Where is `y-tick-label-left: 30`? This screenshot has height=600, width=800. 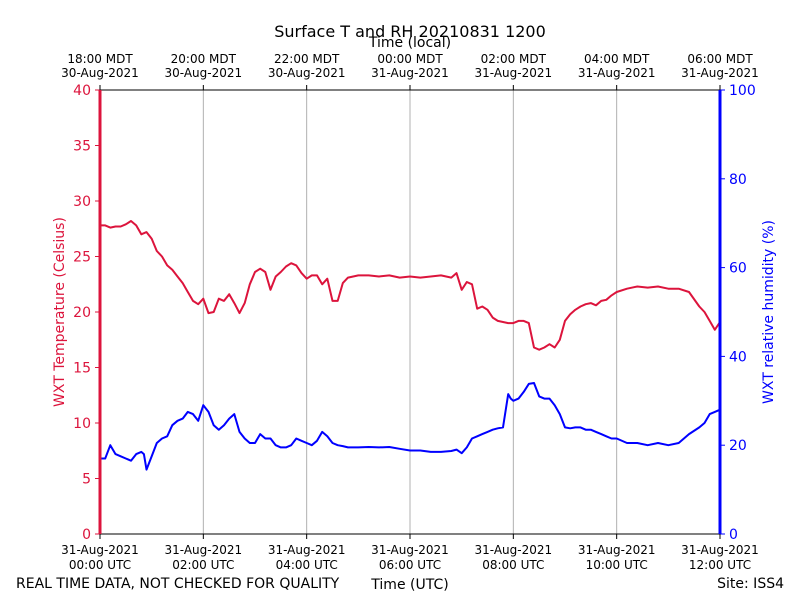
y-tick-label-left: 30 is located at coordinates (82, 202).